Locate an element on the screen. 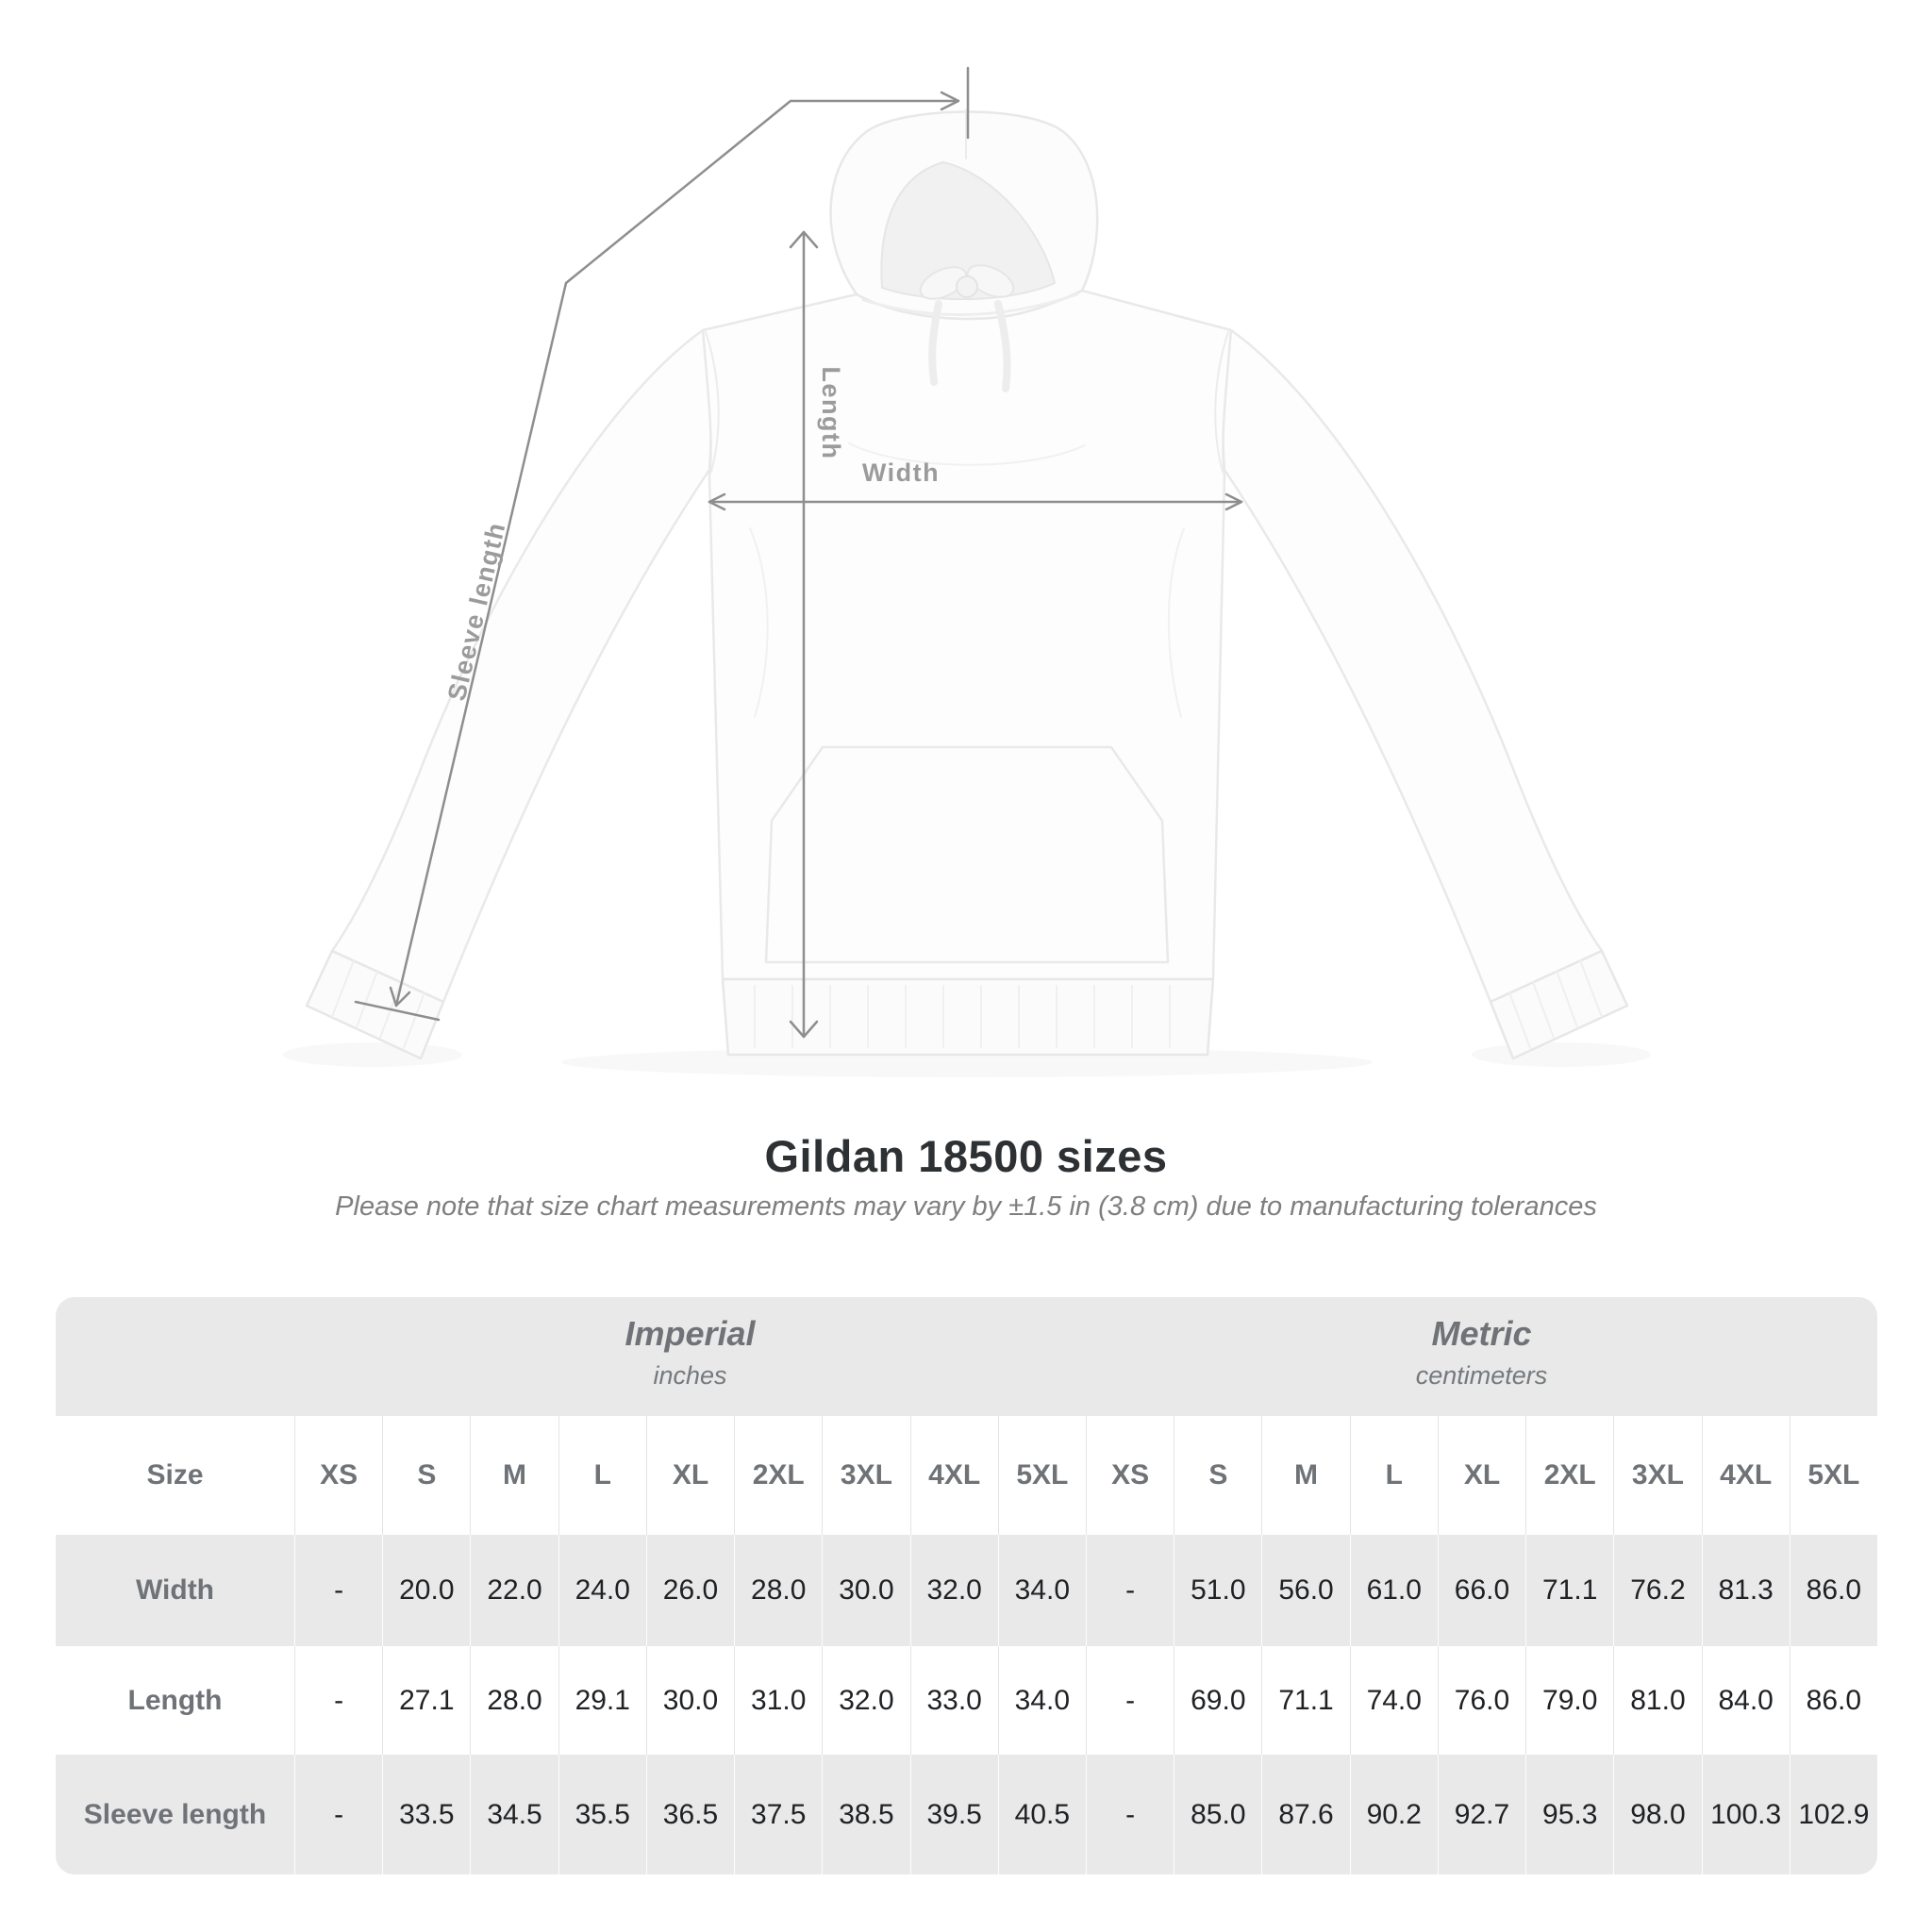  width-imperial-2xl: 28.0 is located at coordinates (779, 1591).